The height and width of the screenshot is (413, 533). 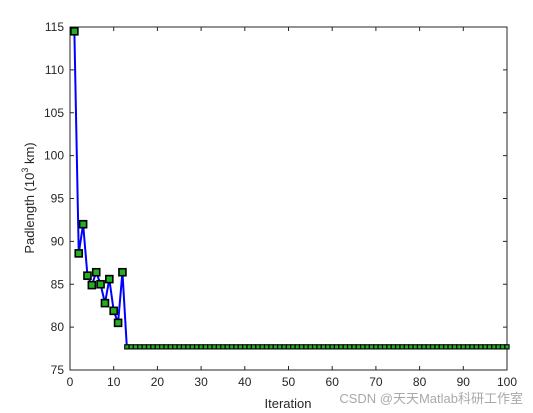 I want to click on y-tick-label: 80, so click(x=58, y=327).